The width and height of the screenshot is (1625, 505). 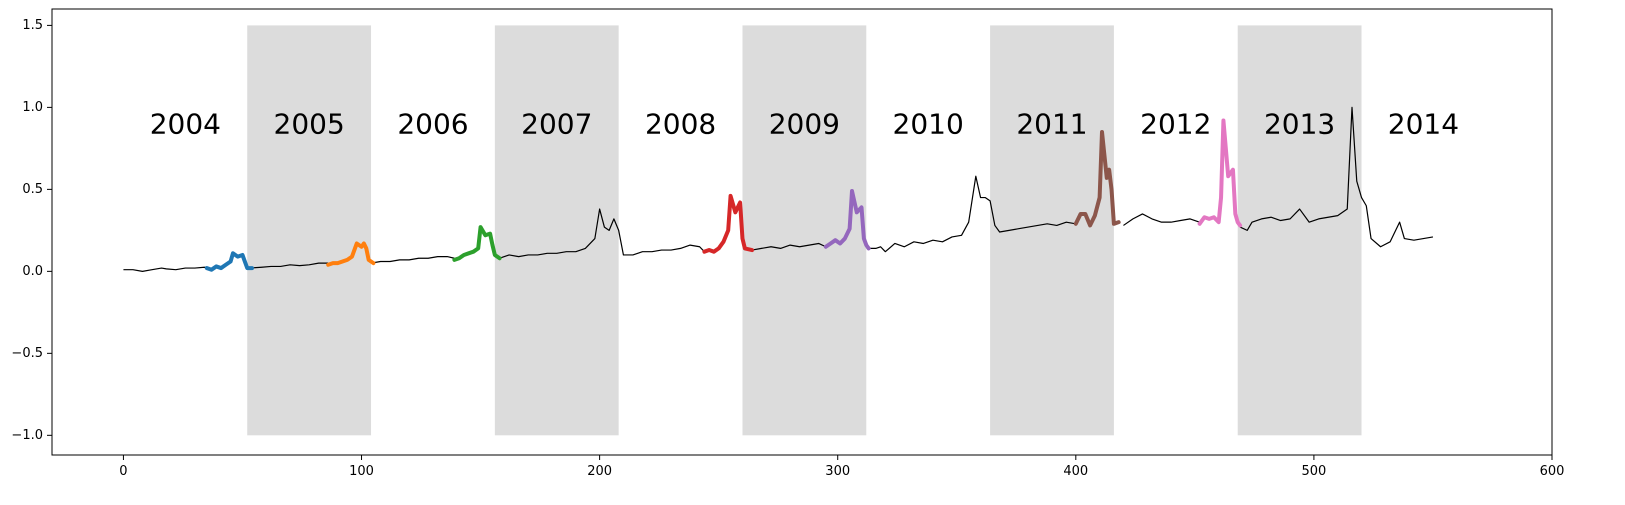 I want to click on year-label-2009: 2009, so click(x=804, y=123).